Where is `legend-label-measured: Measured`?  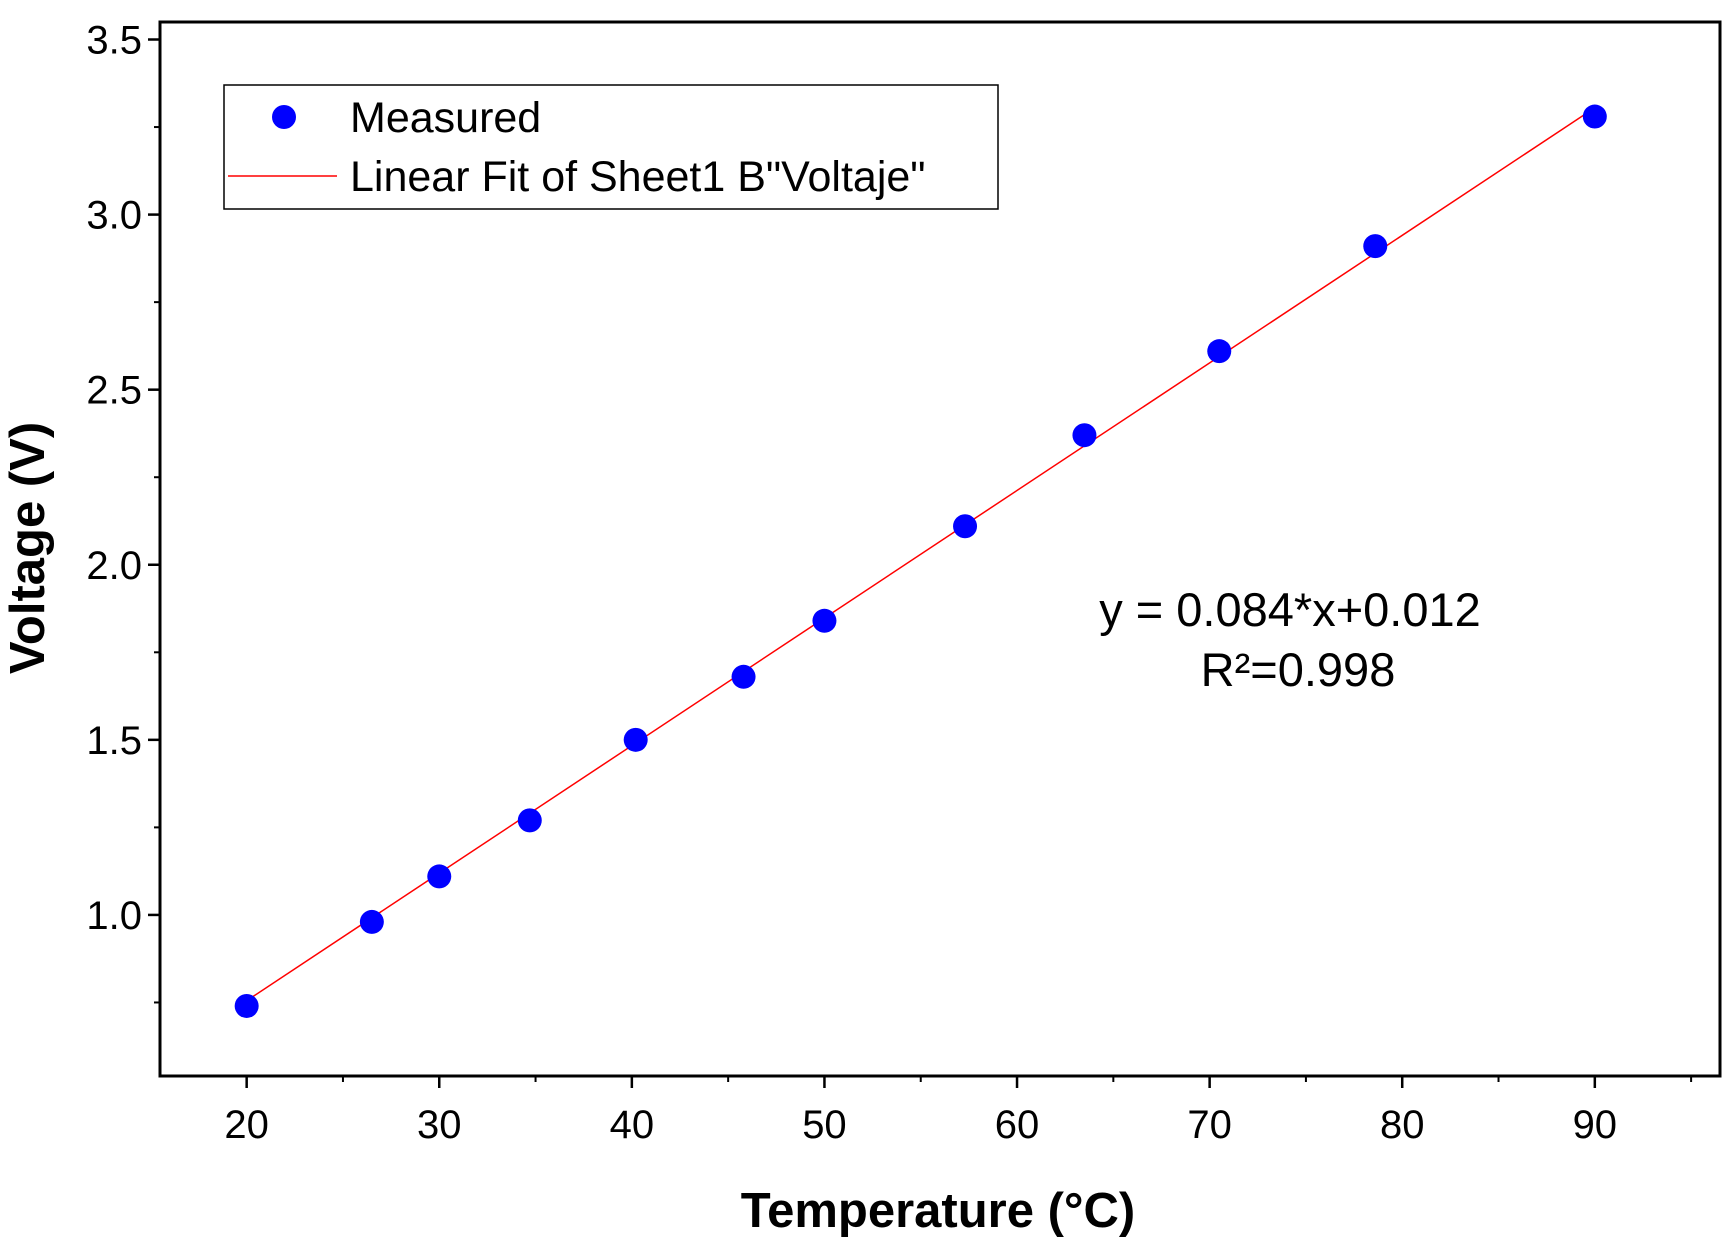 legend-label-measured: Measured is located at coordinates (445, 118).